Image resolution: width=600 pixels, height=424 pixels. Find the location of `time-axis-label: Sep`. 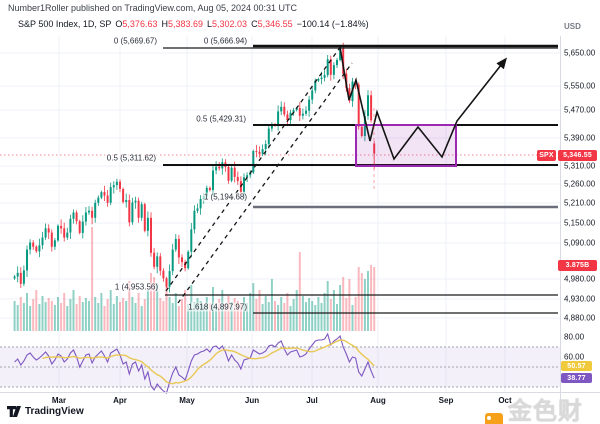

time-axis-label: Sep is located at coordinates (446, 400).